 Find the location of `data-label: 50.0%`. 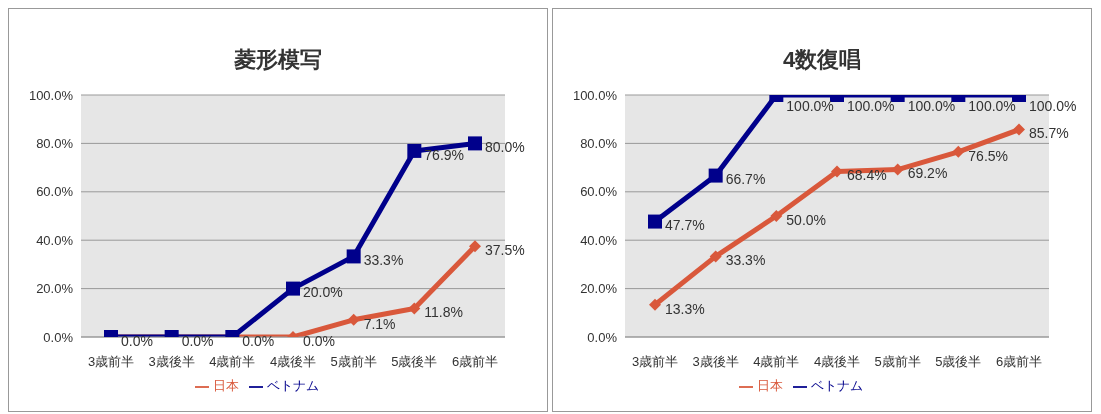

data-label: 50.0% is located at coordinates (806, 219).